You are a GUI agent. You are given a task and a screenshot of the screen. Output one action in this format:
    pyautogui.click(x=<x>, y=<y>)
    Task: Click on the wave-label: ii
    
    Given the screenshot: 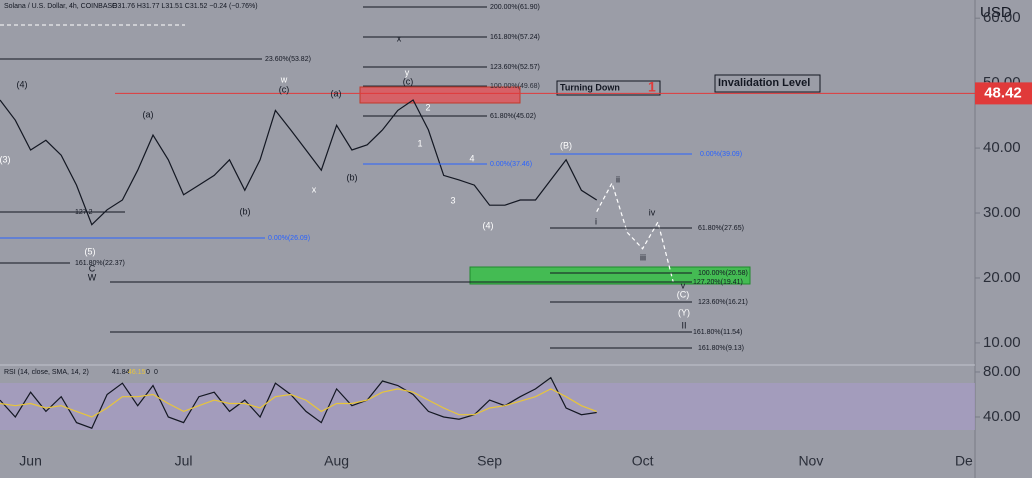 What is the action you would take?
    pyautogui.click(x=618, y=179)
    